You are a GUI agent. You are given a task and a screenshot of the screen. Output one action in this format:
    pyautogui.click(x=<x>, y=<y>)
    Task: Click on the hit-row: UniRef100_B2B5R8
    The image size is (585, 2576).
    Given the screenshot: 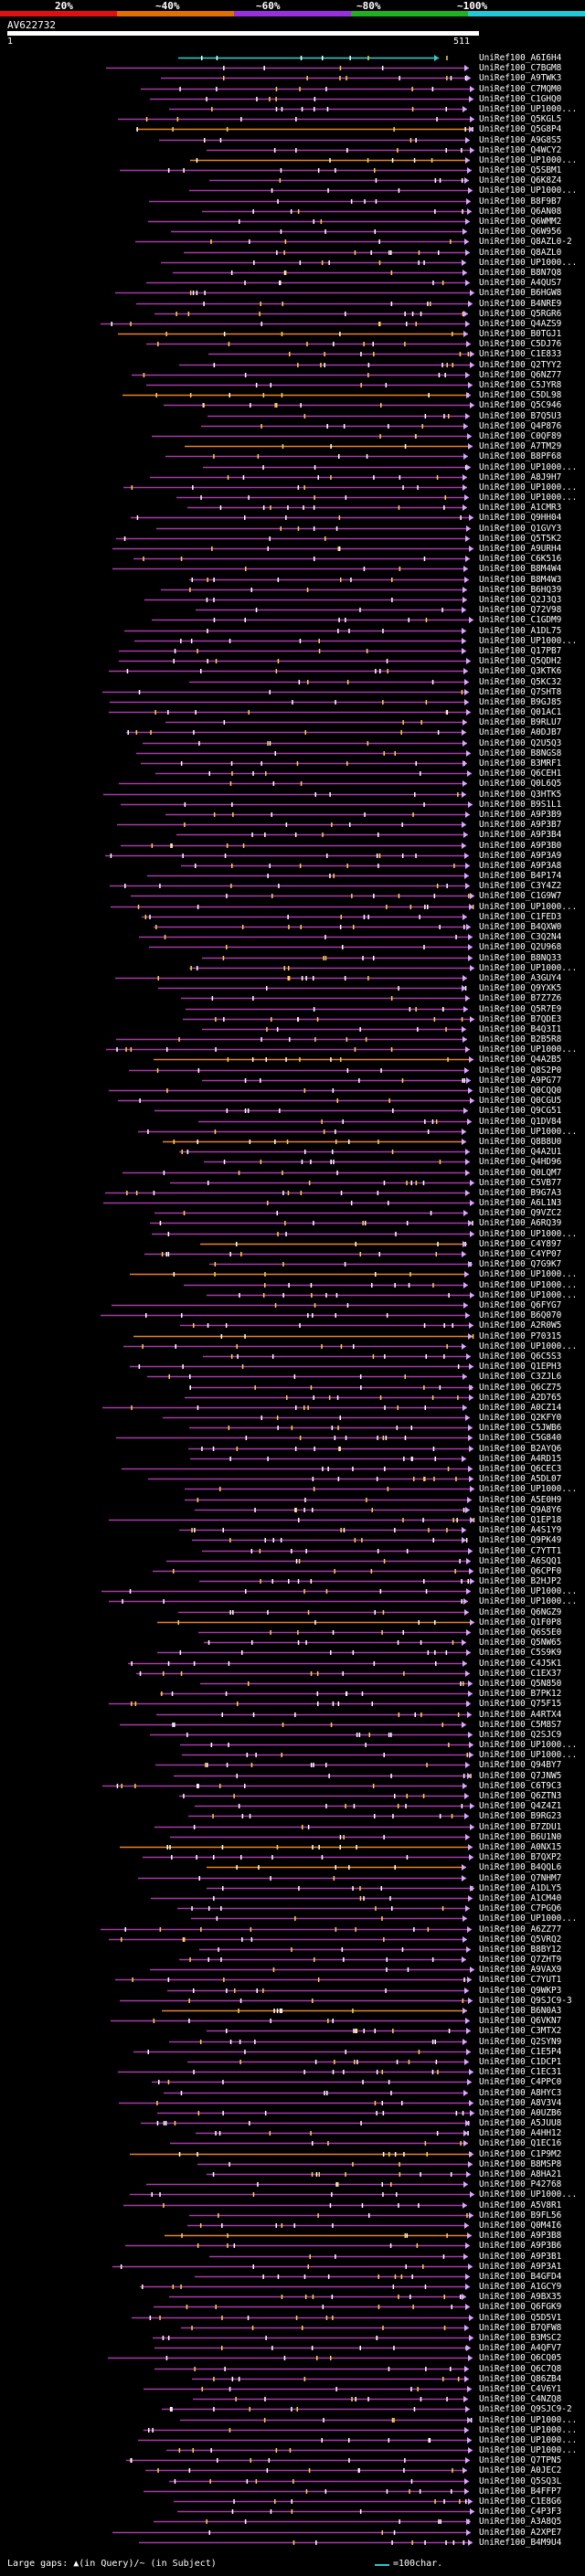 What is the action you would take?
    pyautogui.click(x=293, y=1039)
    